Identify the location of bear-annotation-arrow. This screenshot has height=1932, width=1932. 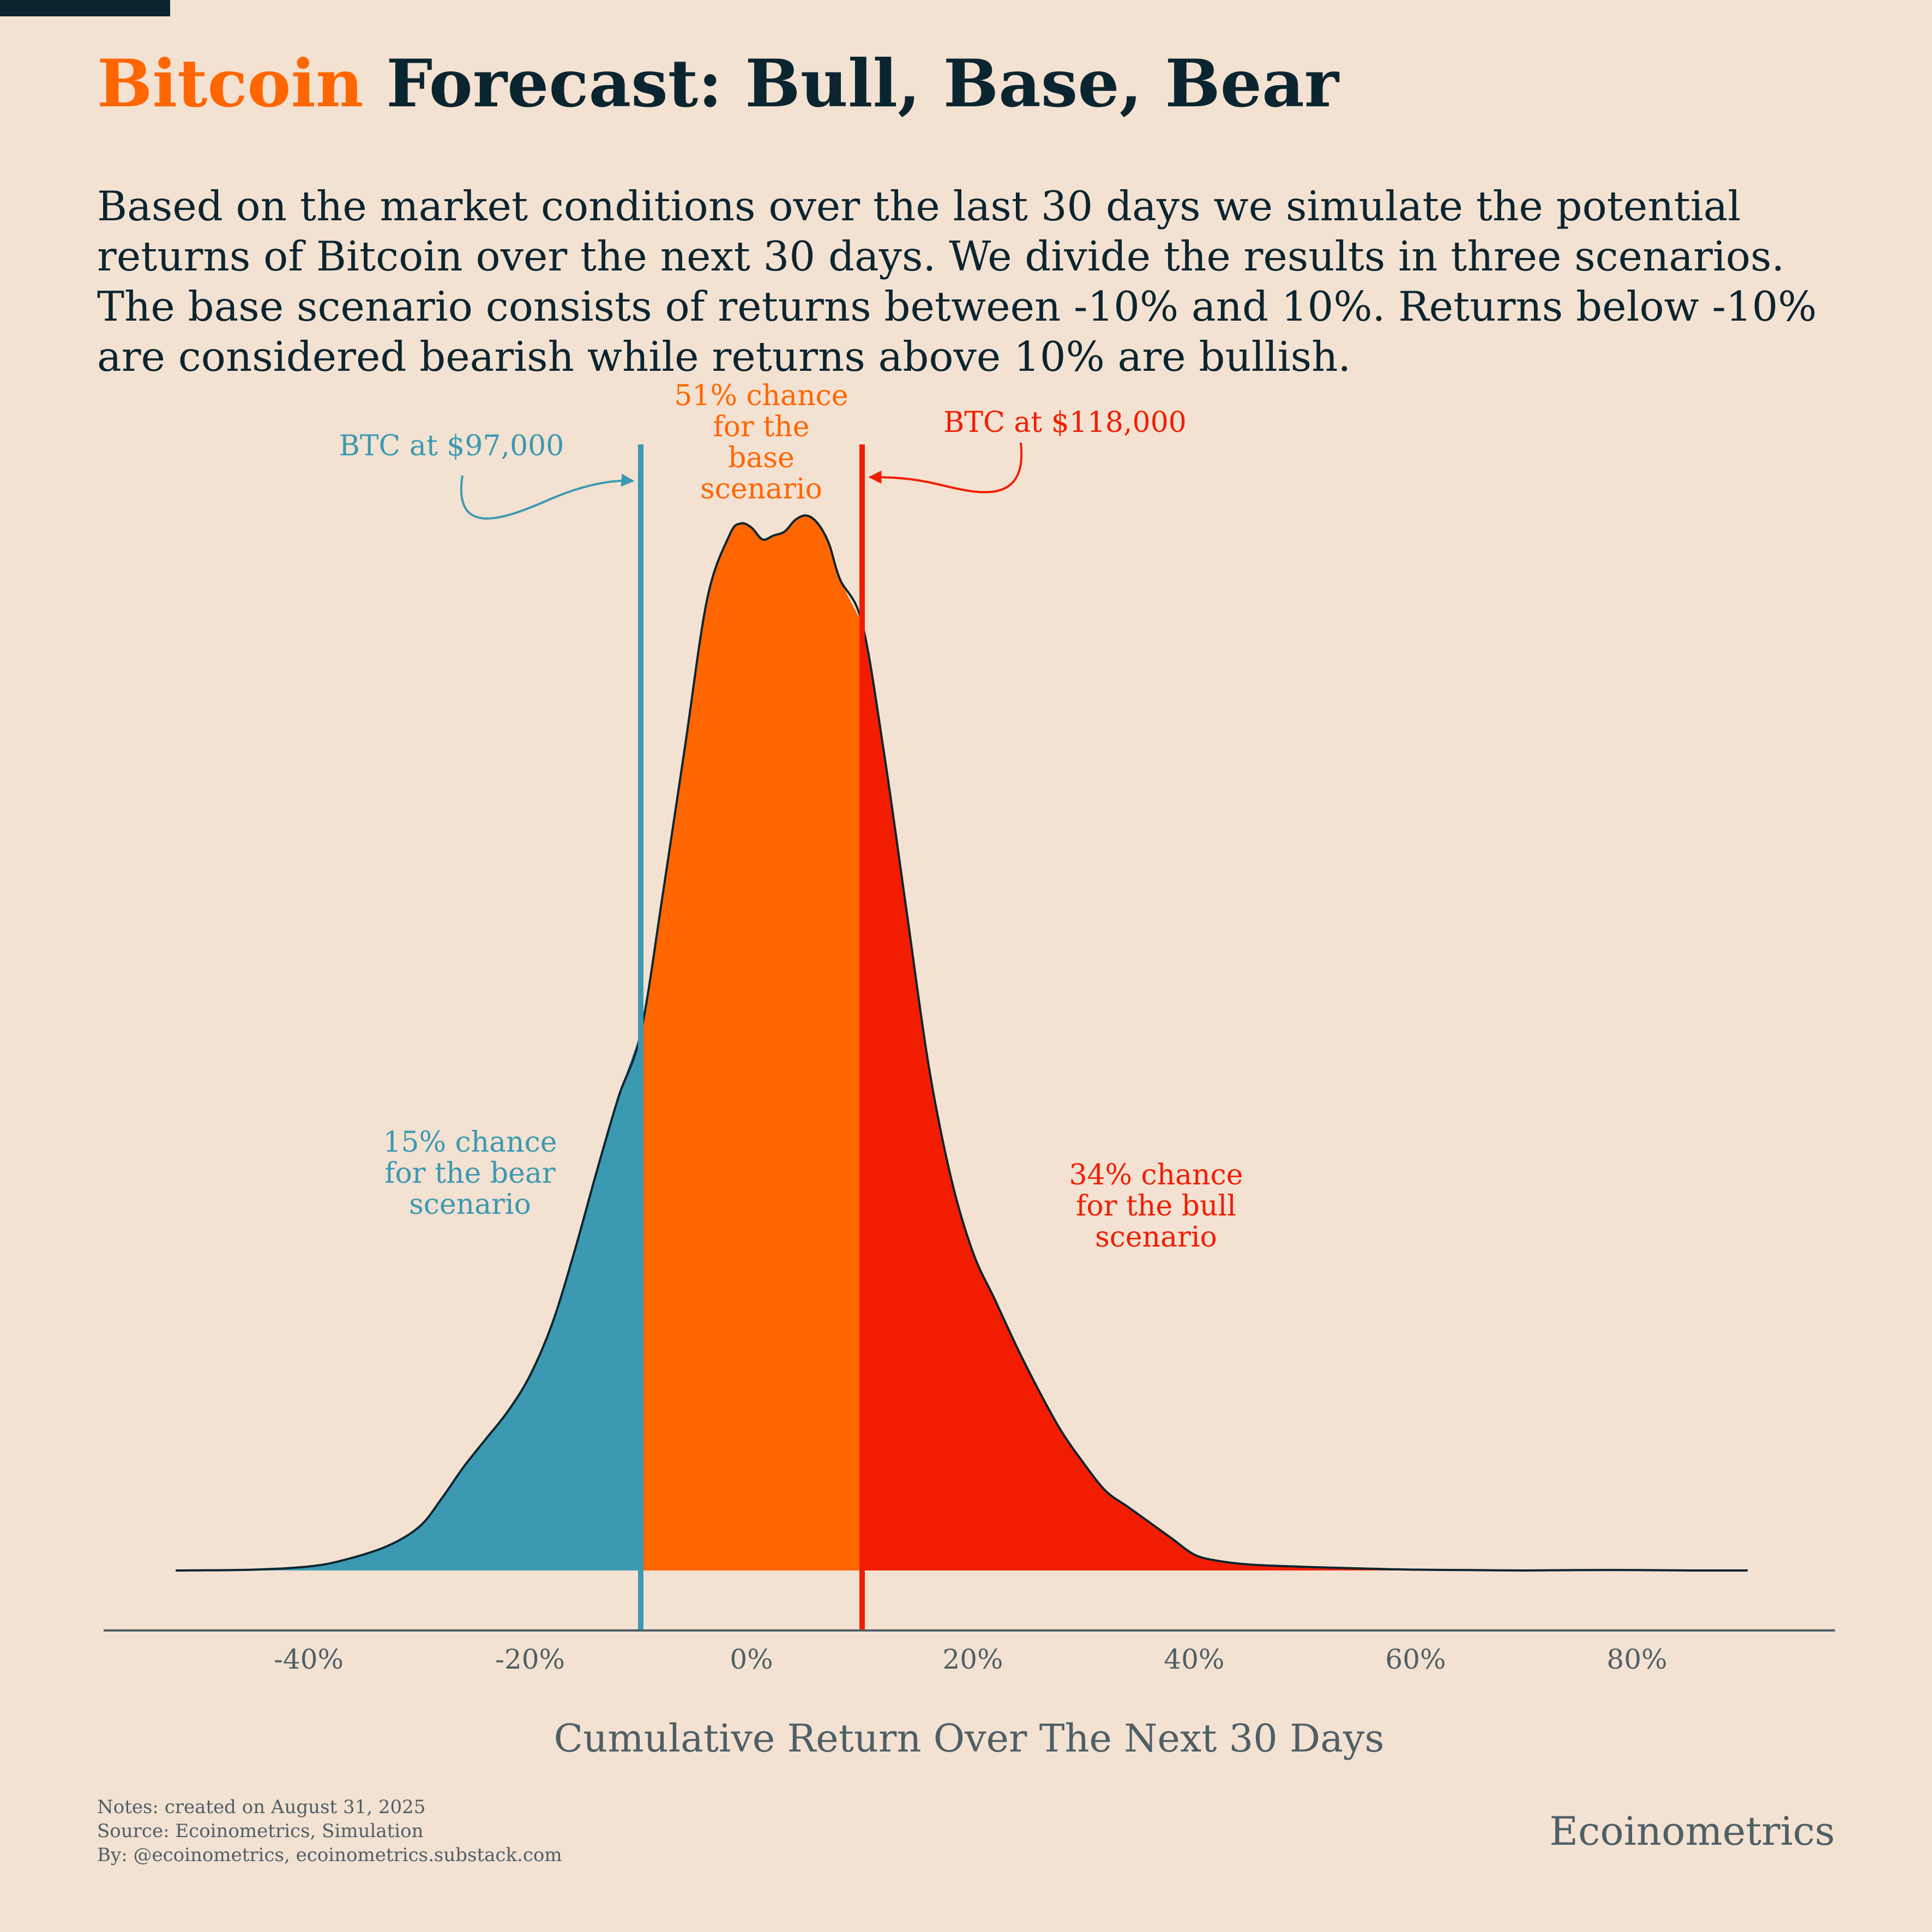
(547, 496).